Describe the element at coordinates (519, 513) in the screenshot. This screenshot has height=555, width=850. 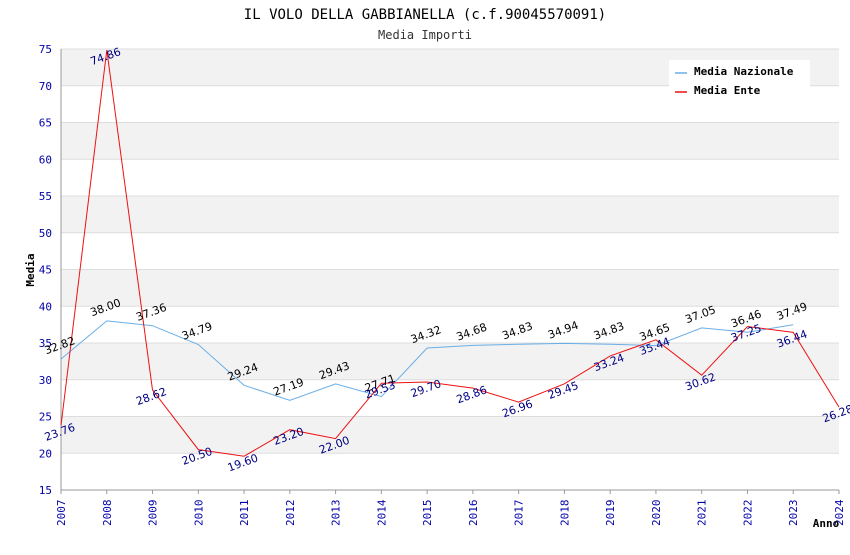
I see `x-tick-label: 2017` at that location.